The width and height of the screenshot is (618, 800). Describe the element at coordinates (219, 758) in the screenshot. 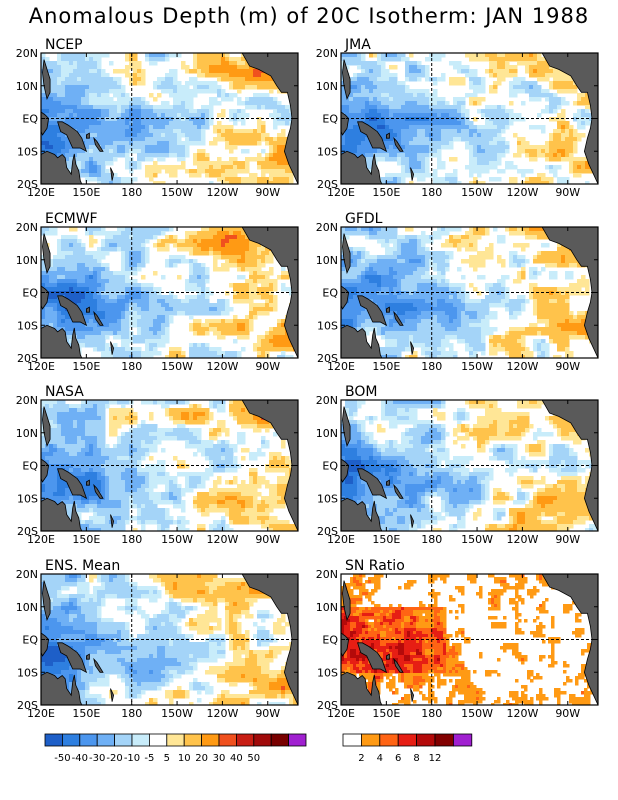

I see `colorbar-label: 30` at that location.